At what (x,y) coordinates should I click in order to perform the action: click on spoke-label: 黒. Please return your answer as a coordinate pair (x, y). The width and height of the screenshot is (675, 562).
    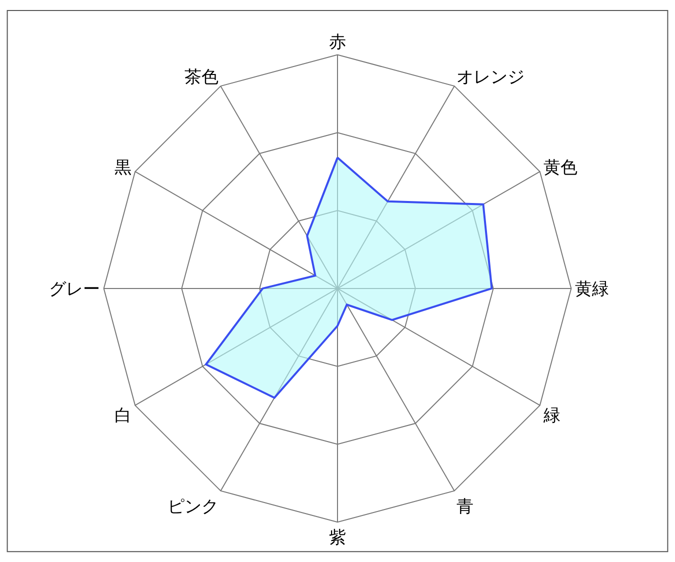
    Looking at the image, I should click on (123, 168).